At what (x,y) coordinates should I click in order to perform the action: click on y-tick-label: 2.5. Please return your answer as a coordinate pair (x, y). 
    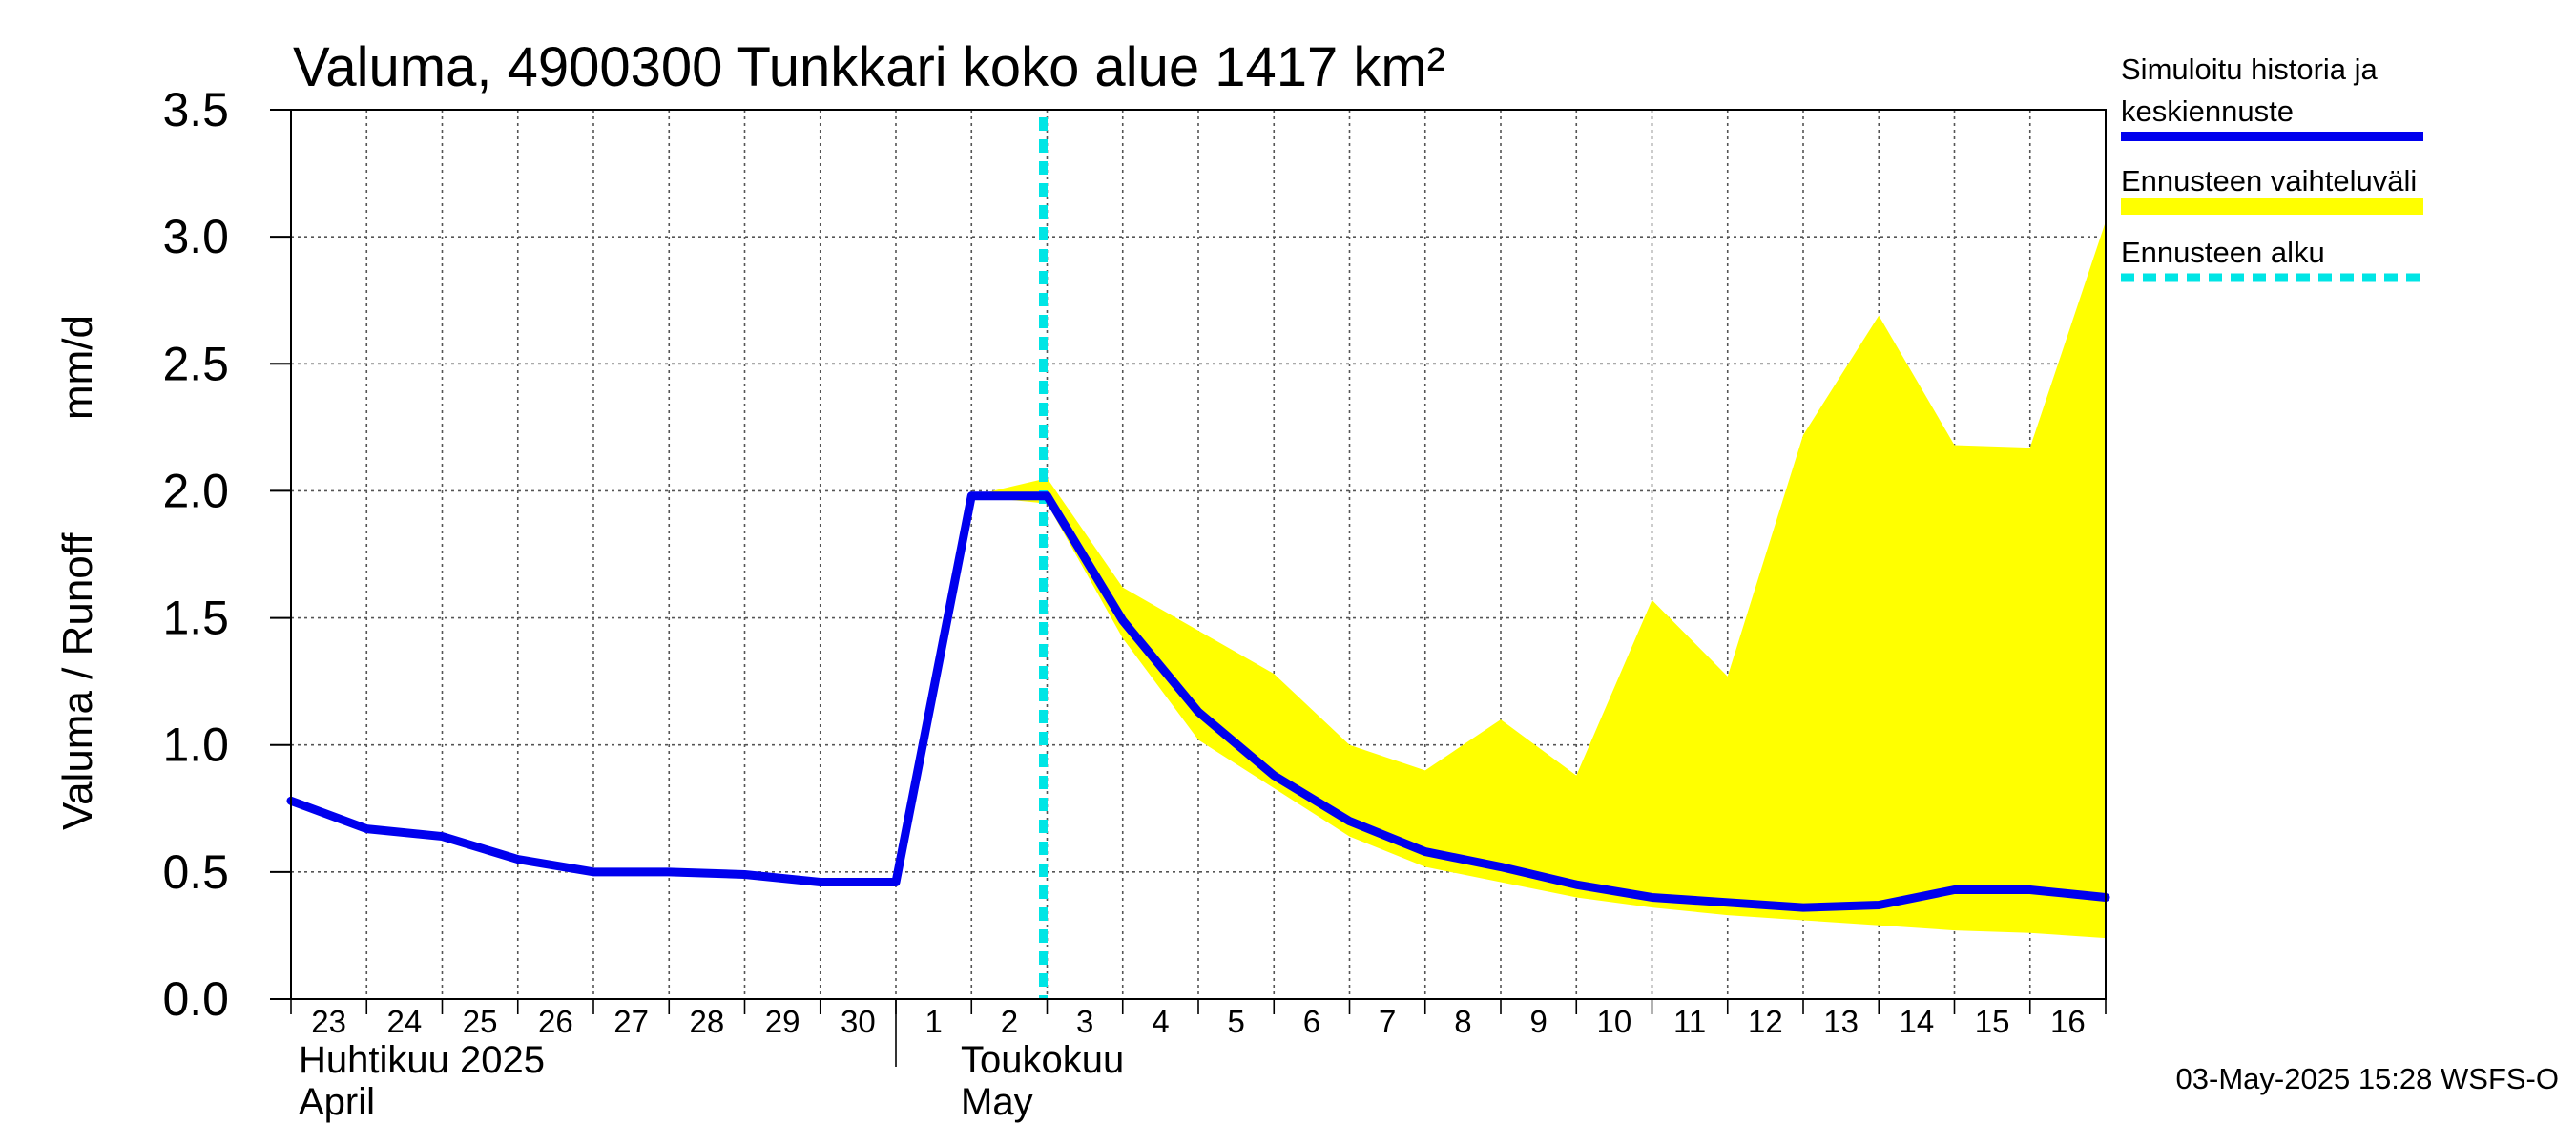
    Looking at the image, I should click on (195, 364).